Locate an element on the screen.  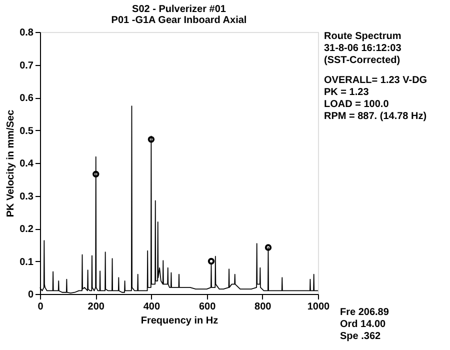
chart-title: S02 - Pulverizer #01 is located at coordinates (179, 9).